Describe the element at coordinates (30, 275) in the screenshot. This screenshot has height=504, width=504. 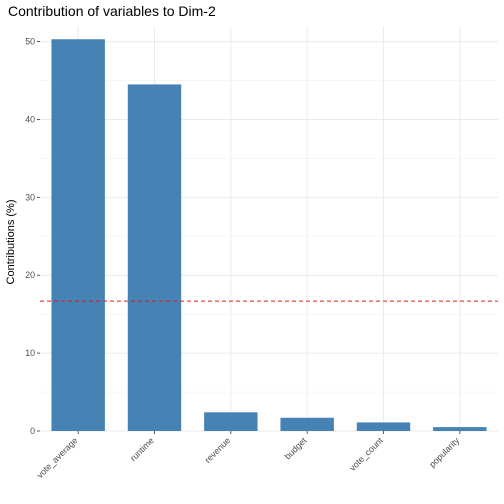
I see `y-tick-label: 20` at that location.